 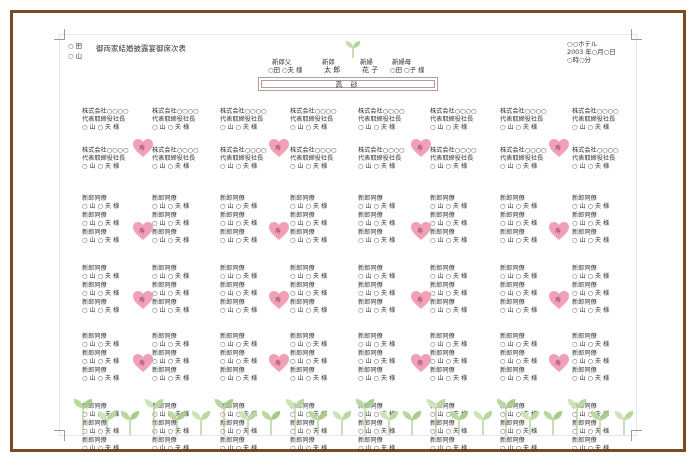 I want to click on venue-text: ○○ホテル, so click(x=582, y=44).